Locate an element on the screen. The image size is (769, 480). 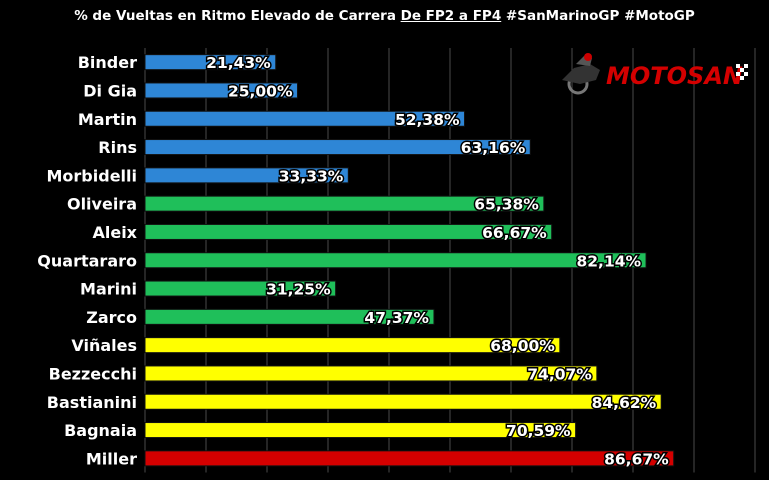
category-label: Bastianini is located at coordinates (92, 402).